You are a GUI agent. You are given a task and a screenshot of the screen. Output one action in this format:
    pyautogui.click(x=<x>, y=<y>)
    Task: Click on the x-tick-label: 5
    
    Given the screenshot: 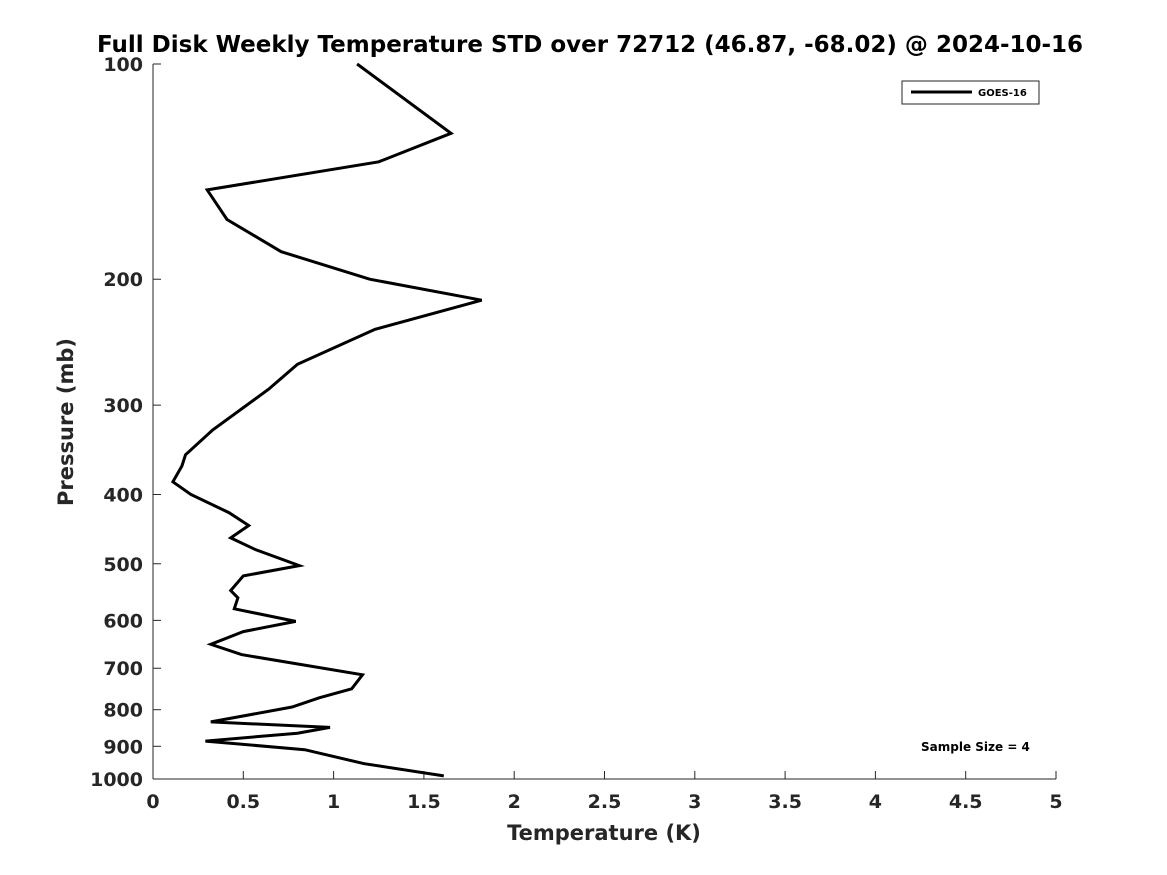 What is the action you would take?
    pyautogui.click(x=1055, y=802)
    